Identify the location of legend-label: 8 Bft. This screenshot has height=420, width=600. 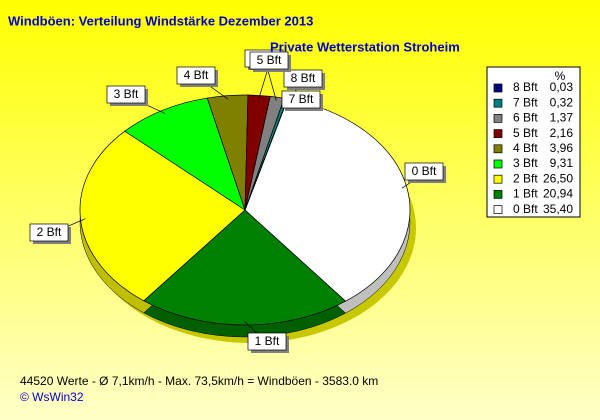
(525, 87).